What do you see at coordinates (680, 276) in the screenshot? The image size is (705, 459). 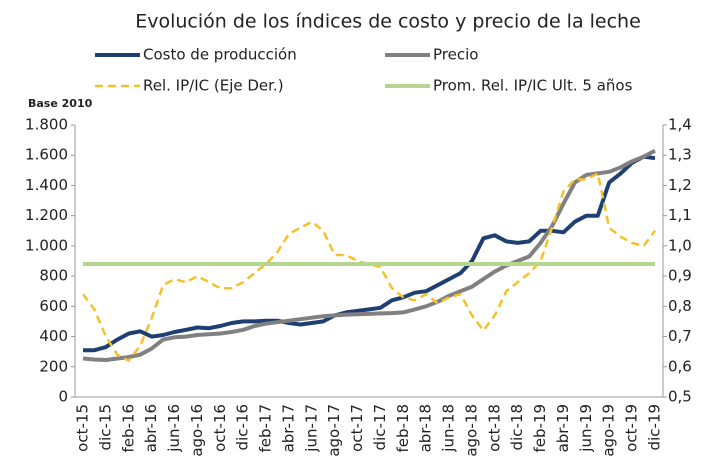 I see `y2-tick-label: 0,9` at bounding box center [680, 276].